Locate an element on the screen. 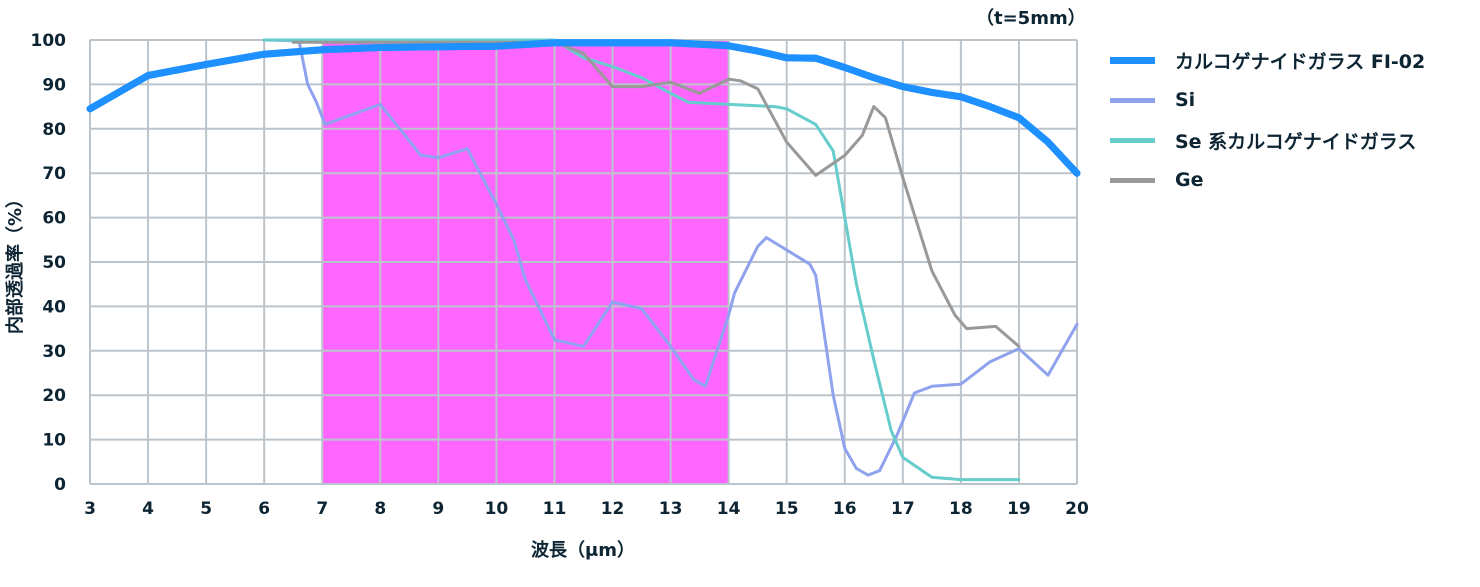  x-tick-label: 8 is located at coordinates (380, 509).